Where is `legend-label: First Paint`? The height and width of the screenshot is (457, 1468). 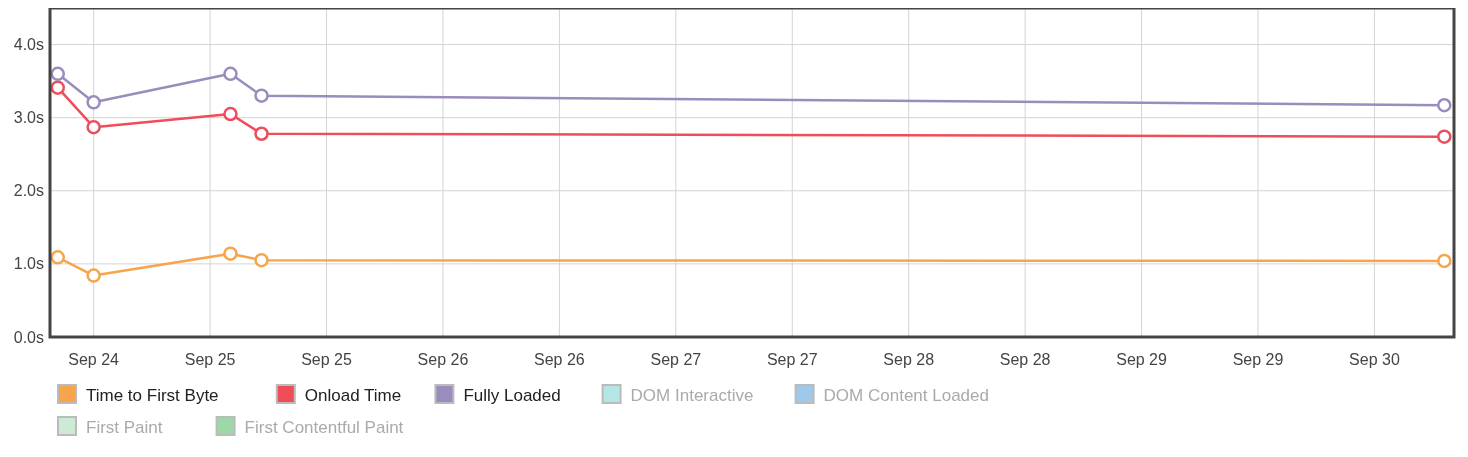 legend-label: First Paint is located at coordinates (124, 427).